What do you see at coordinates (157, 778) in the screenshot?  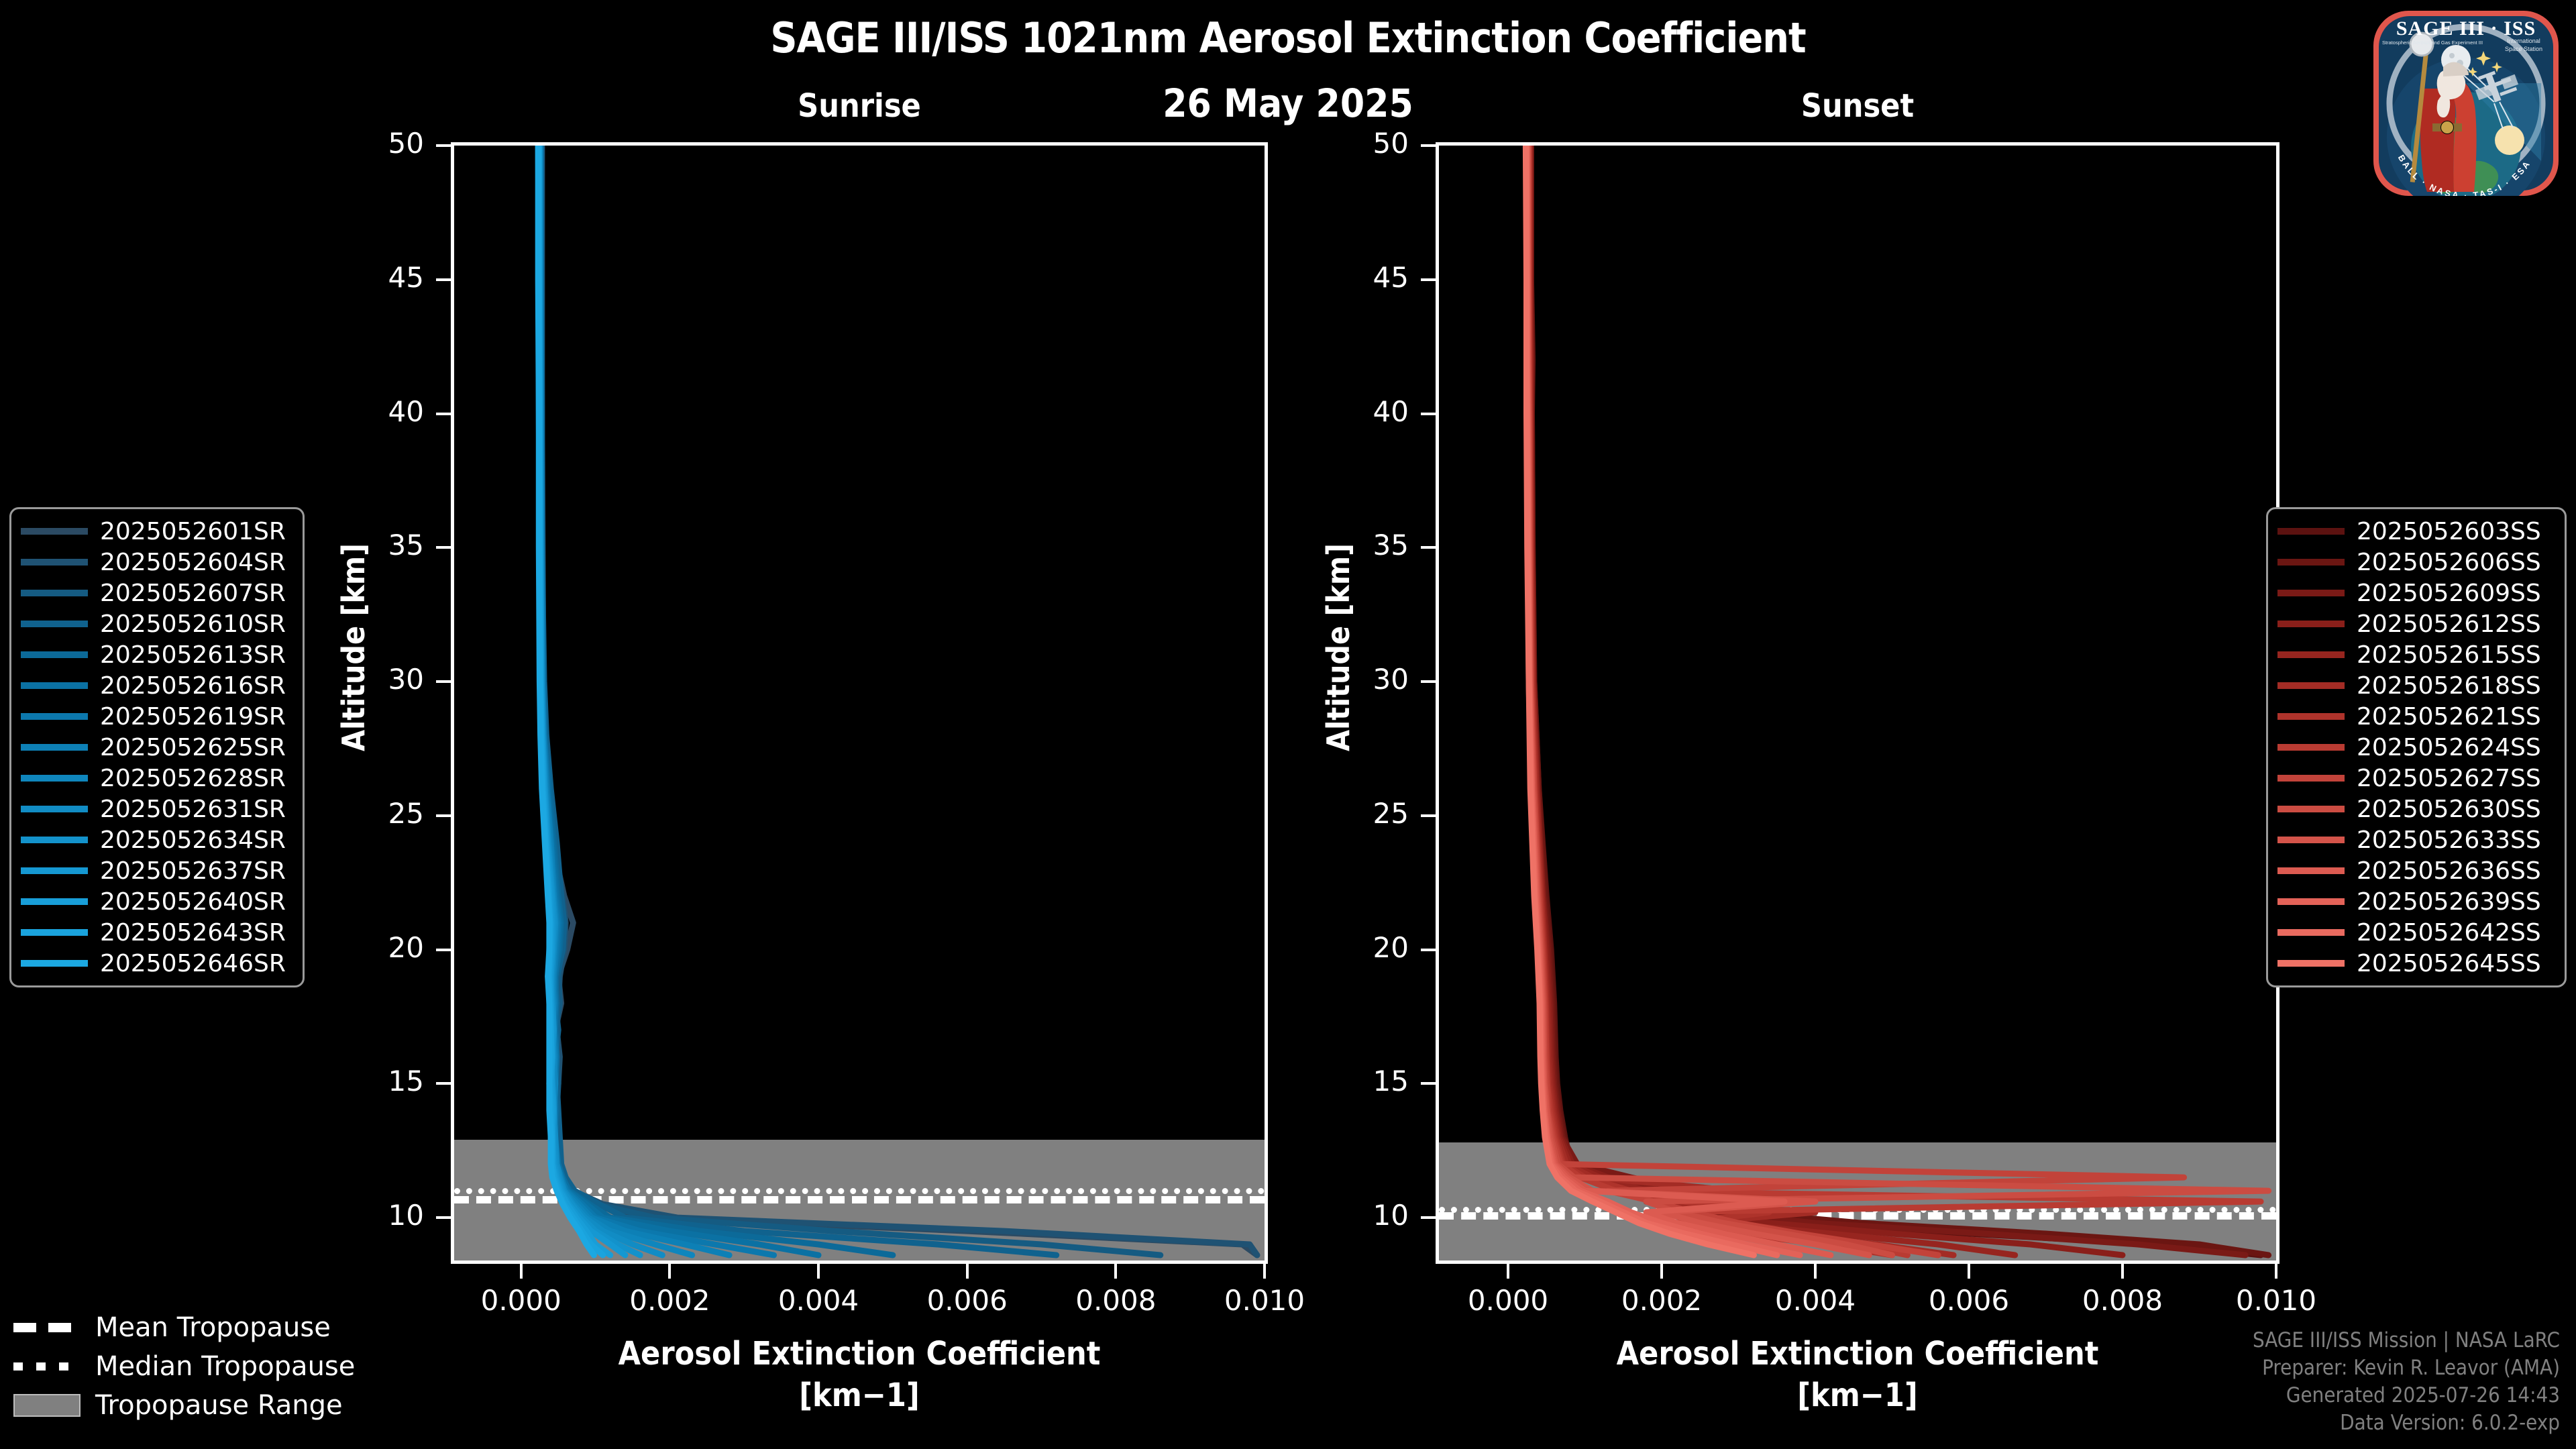 I see `legend-sunrise-item: 2025052628SR` at bounding box center [157, 778].